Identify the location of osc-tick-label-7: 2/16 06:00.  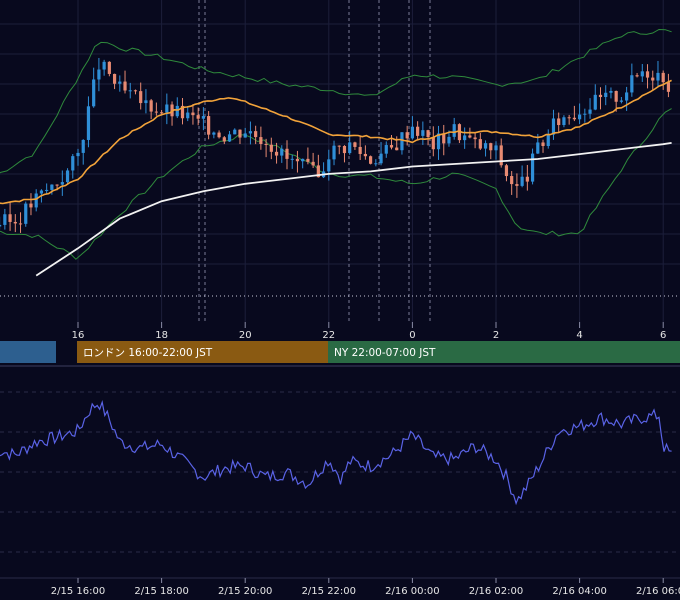
(658, 591).